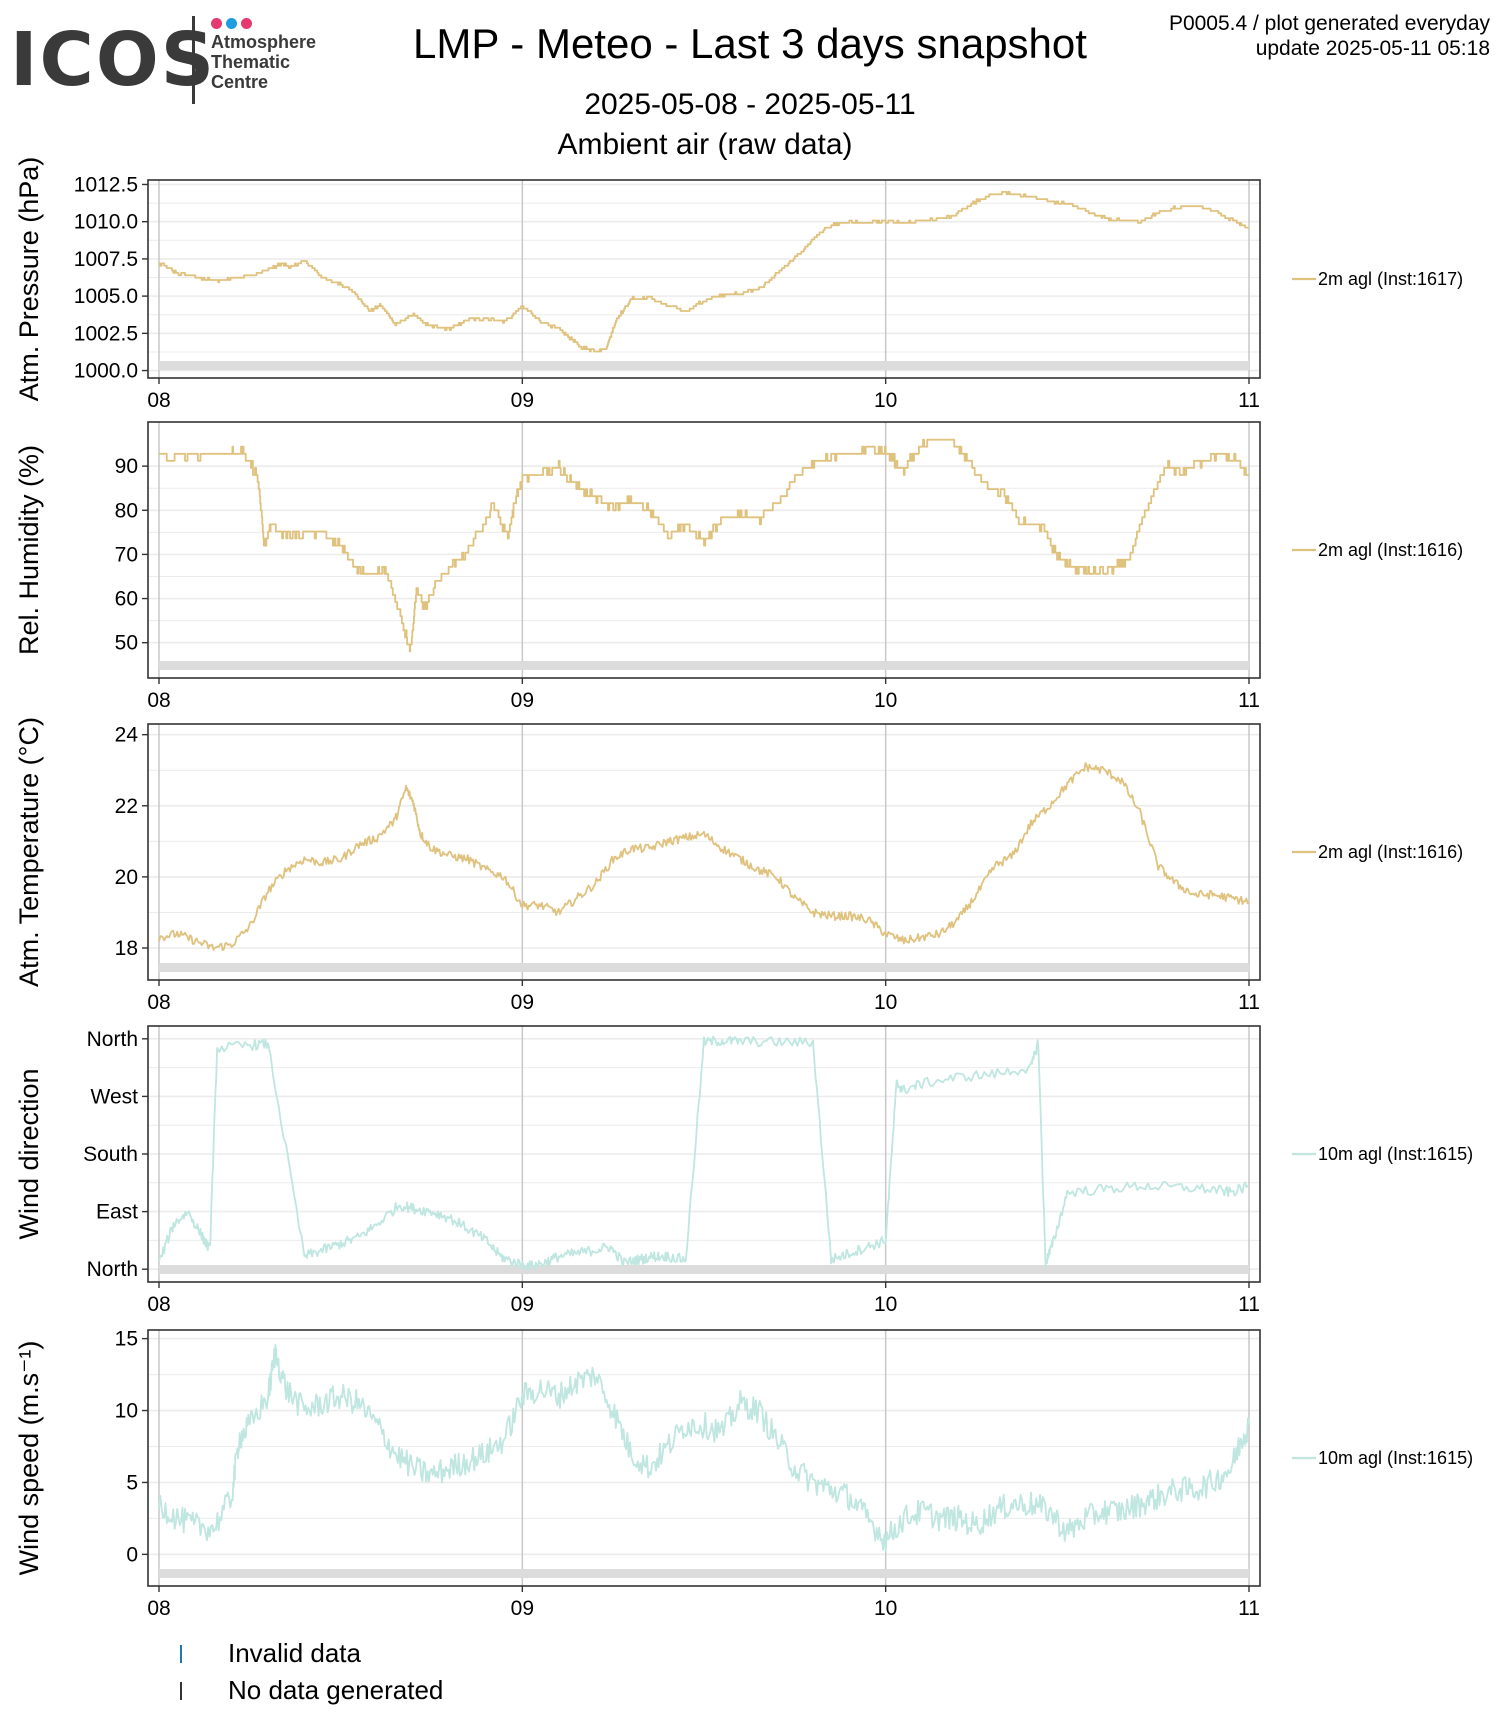 This screenshot has width=1500, height=1725. I want to click on product-line: P0005.4 / plot generated everyday, so click(1329, 23).